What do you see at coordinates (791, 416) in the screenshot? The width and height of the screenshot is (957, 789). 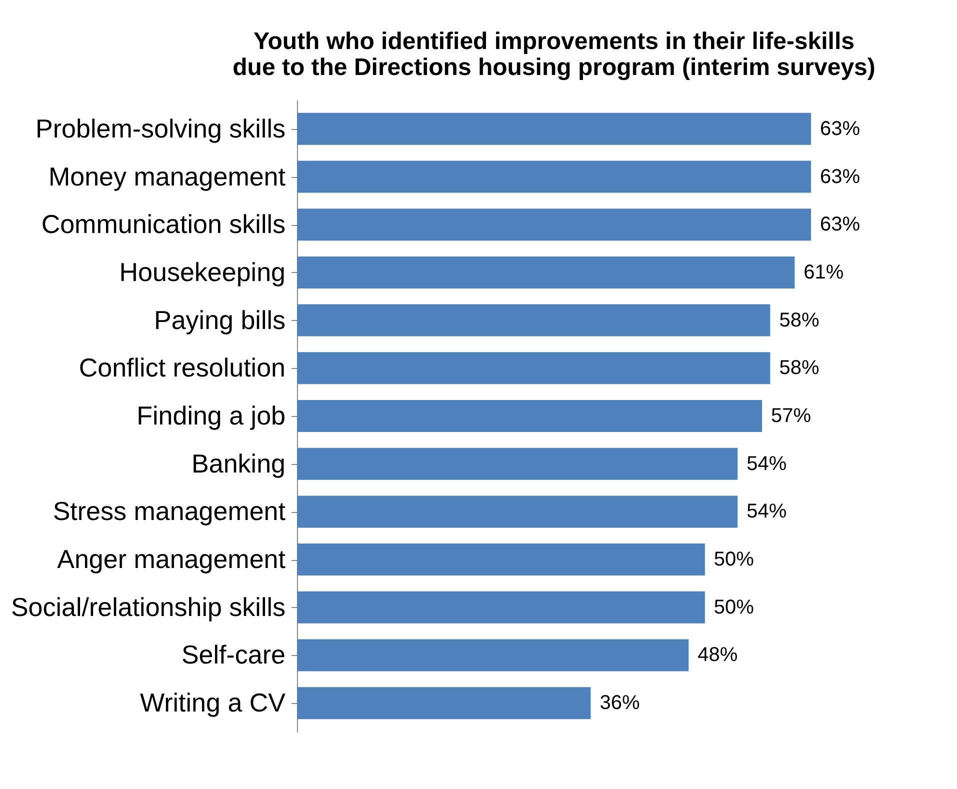 I see `data-label: 57%` at bounding box center [791, 416].